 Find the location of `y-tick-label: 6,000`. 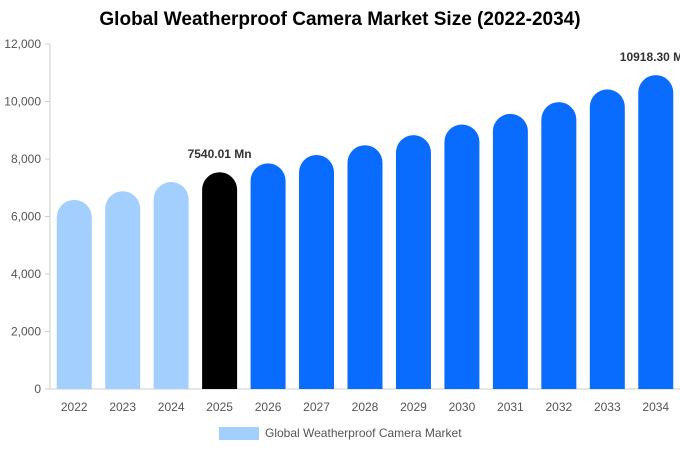

y-tick-label: 6,000 is located at coordinates (26, 217).